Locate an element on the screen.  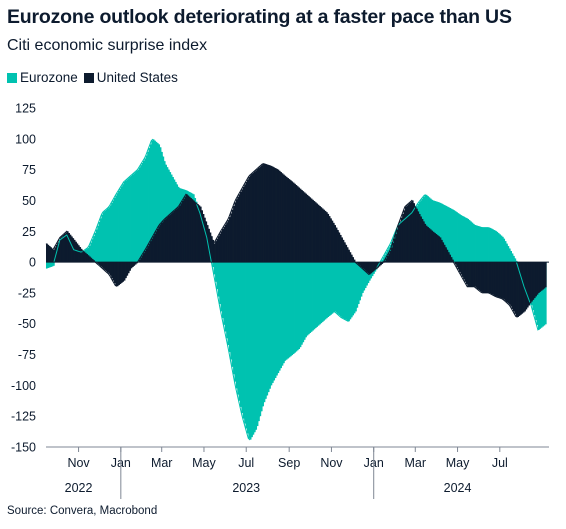
x-tick-label: Jul is located at coordinates (500, 463).